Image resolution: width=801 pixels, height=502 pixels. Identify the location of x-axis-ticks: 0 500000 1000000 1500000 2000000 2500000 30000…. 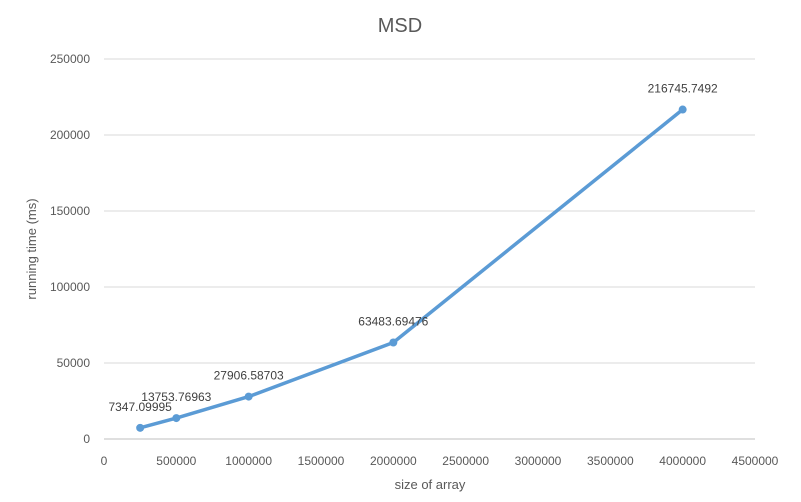
(440, 461).